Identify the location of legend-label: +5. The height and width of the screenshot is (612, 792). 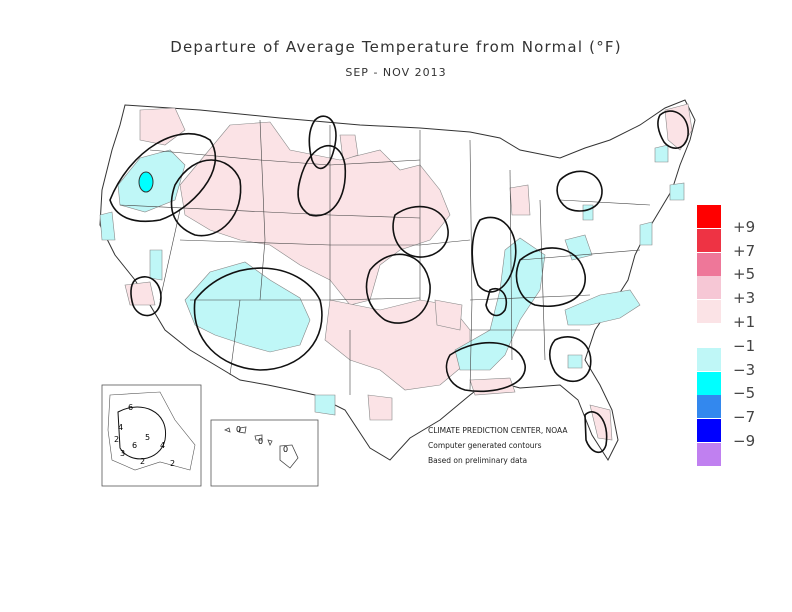
(744, 274).